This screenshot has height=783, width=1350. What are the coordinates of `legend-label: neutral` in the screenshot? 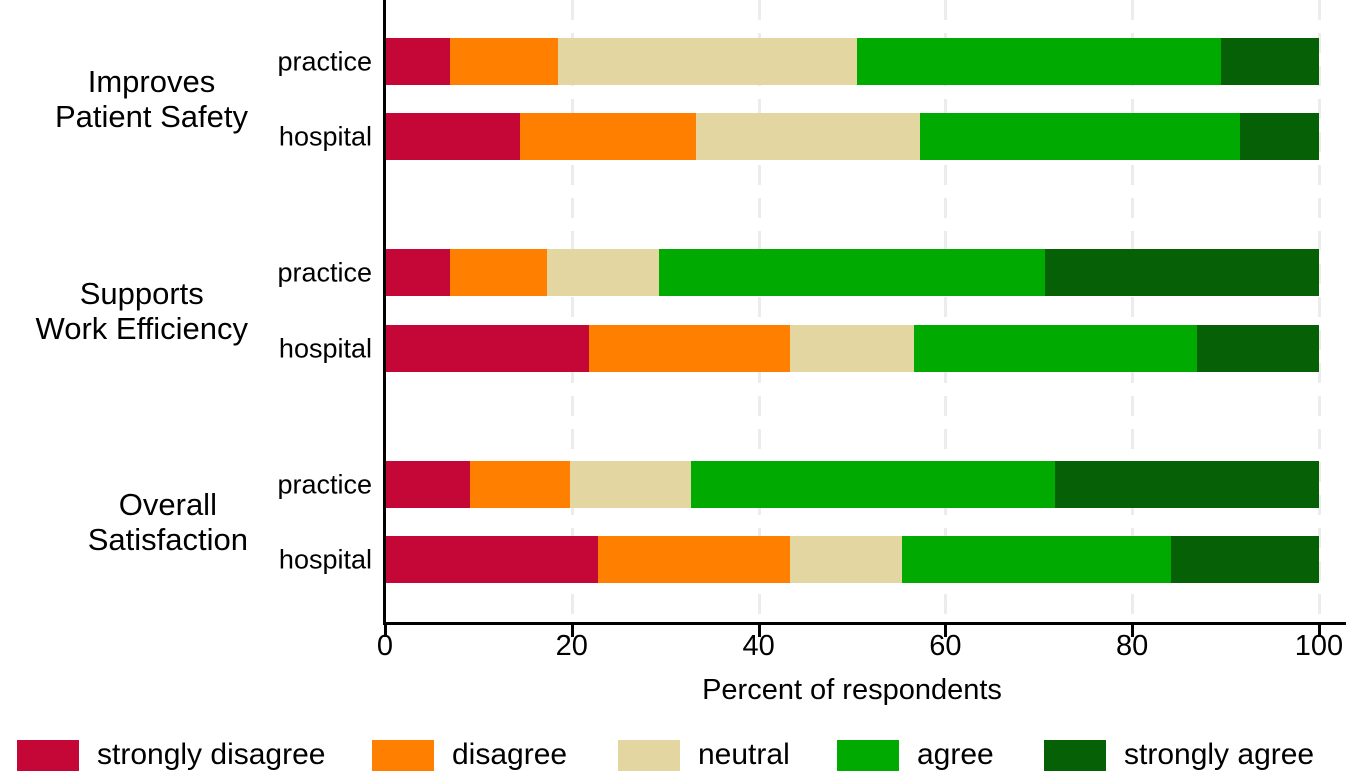 It's located at (744, 754).